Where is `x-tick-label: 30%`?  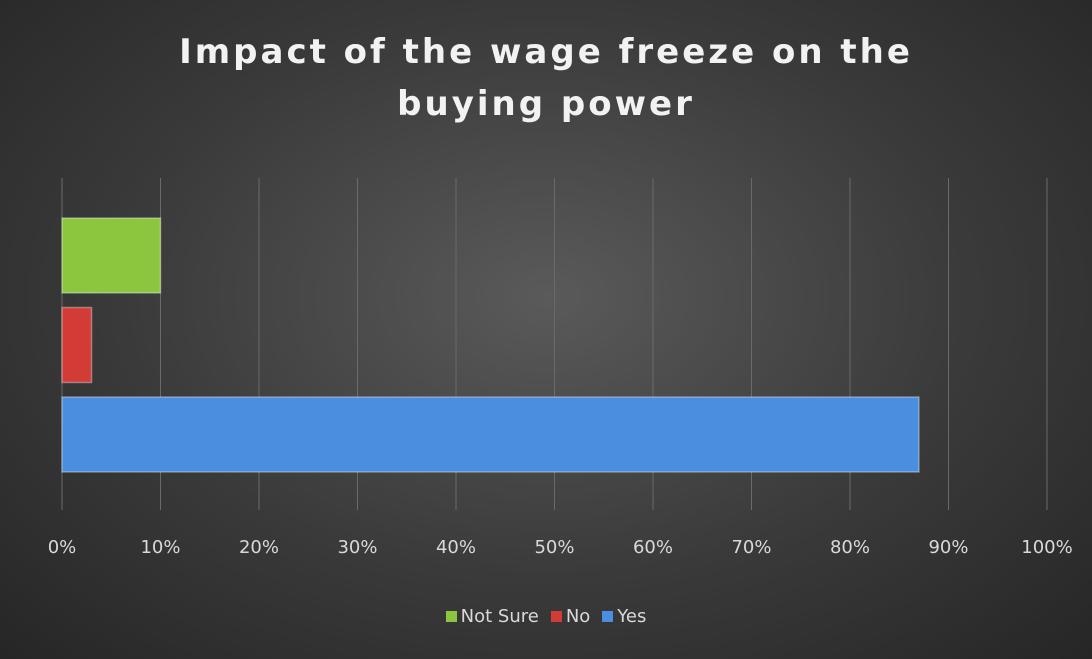
x-tick-label: 30% is located at coordinates (357, 547).